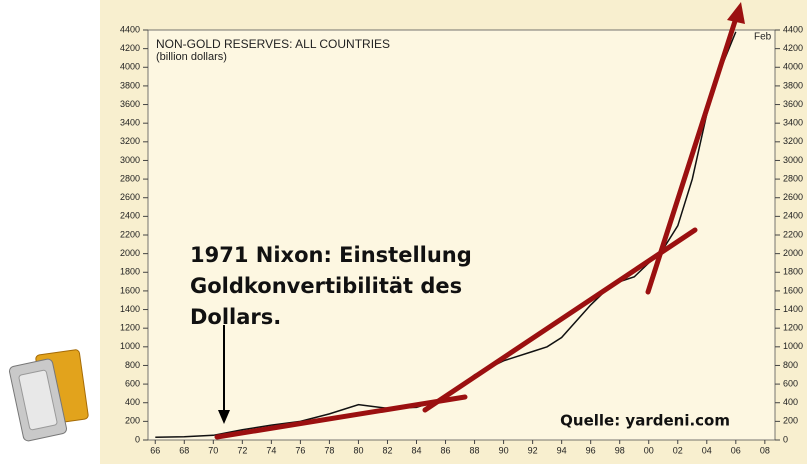  What do you see at coordinates (793, 104) in the screenshot?
I see `y2-tick-label: 3600` at bounding box center [793, 104].